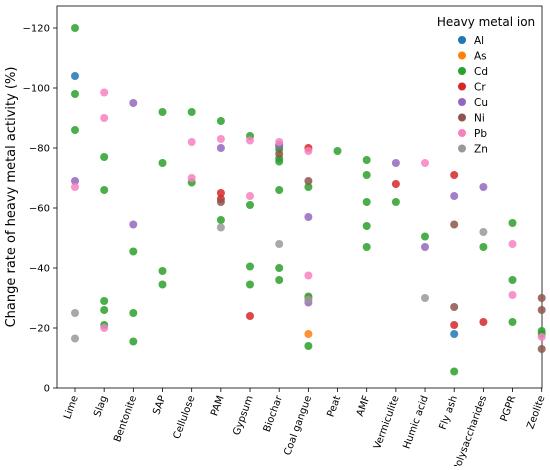 The height and width of the screenshot is (470, 550). What do you see at coordinates (536, 412) in the screenshot?
I see `x-tick-label: Zeolite` at bounding box center [536, 412].